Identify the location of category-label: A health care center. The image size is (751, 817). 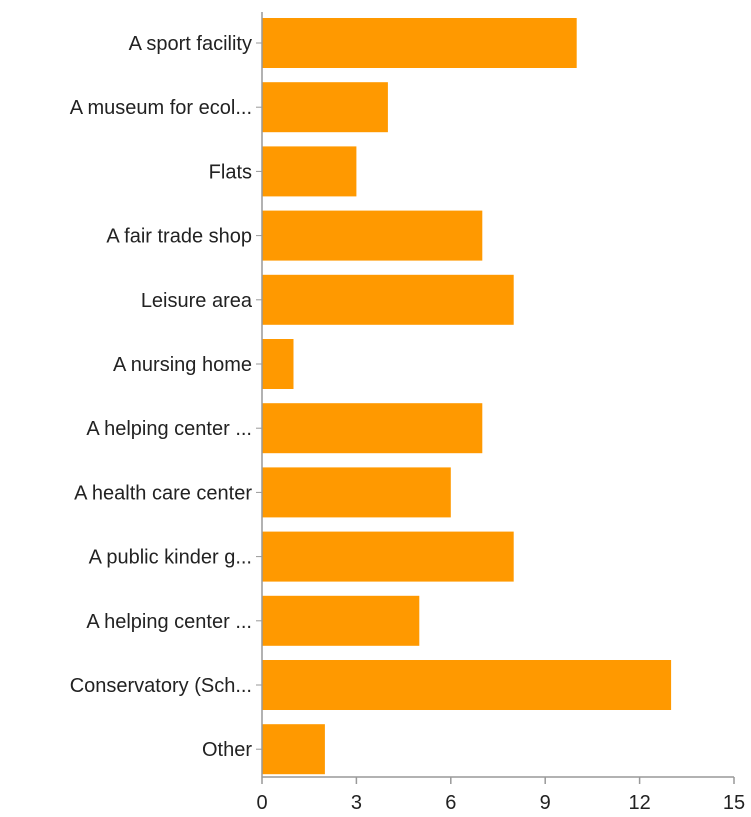
(163, 493).